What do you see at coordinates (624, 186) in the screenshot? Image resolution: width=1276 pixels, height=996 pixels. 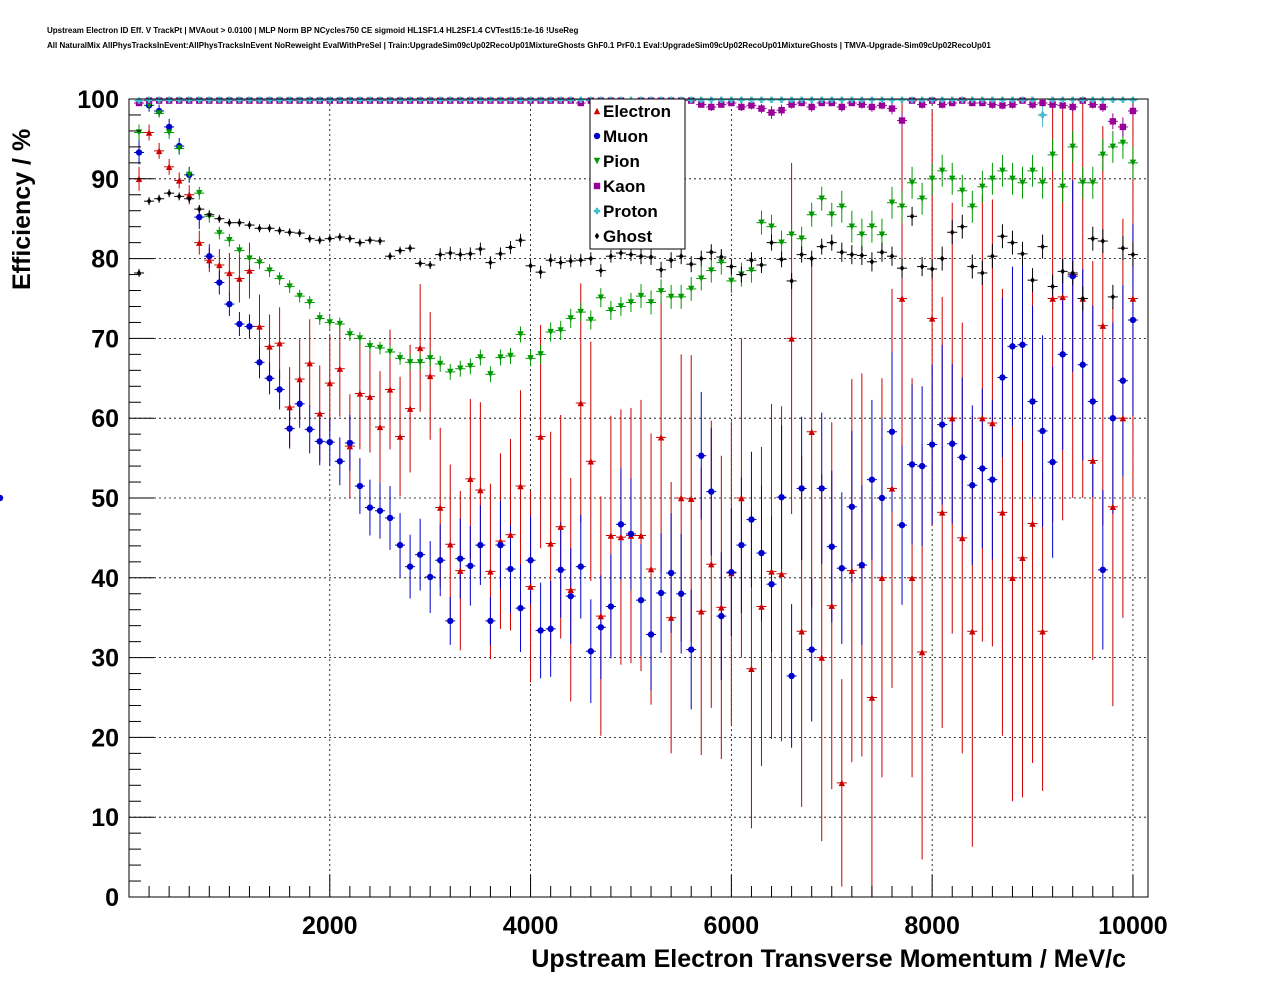 I see `legend-label-kaon: Kaon` at bounding box center [624, 186].